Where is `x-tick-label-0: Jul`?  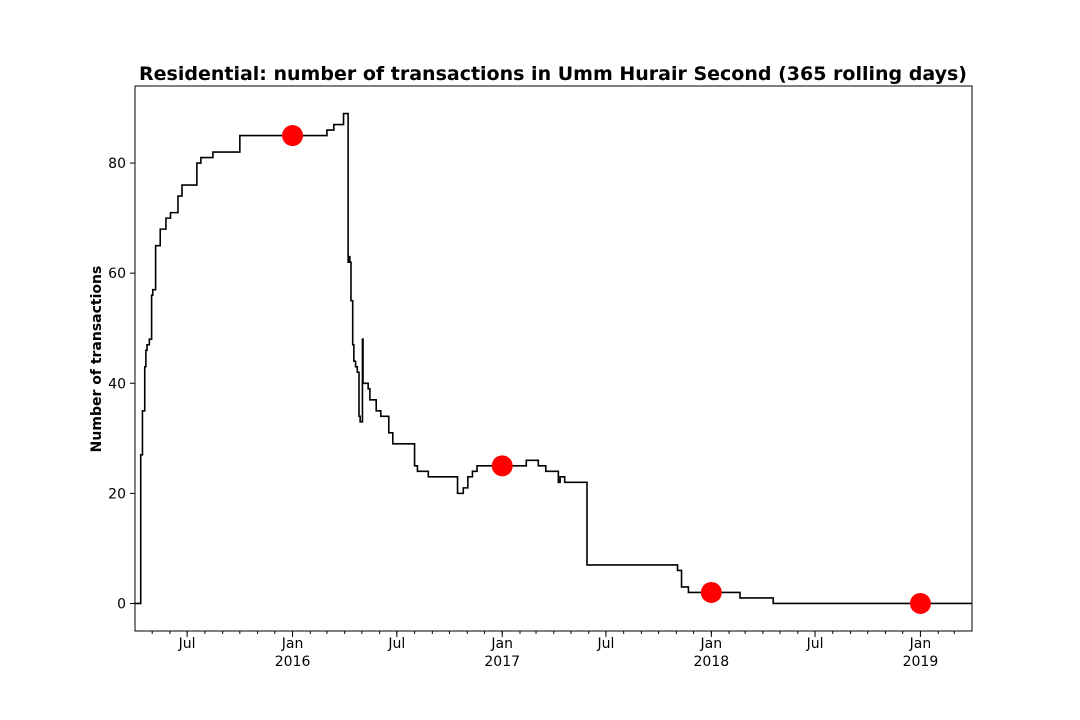 x-tick-label-0: Jul is located at coordinates (187, 644).